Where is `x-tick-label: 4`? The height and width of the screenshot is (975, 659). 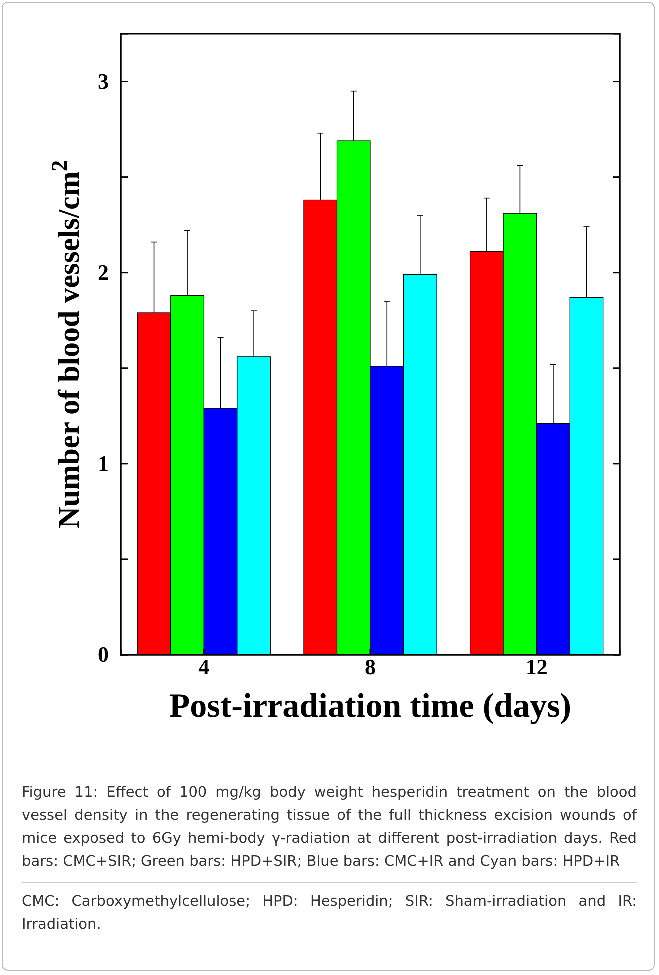 x-tick-label: 4 is located at coordinates (204, 667).